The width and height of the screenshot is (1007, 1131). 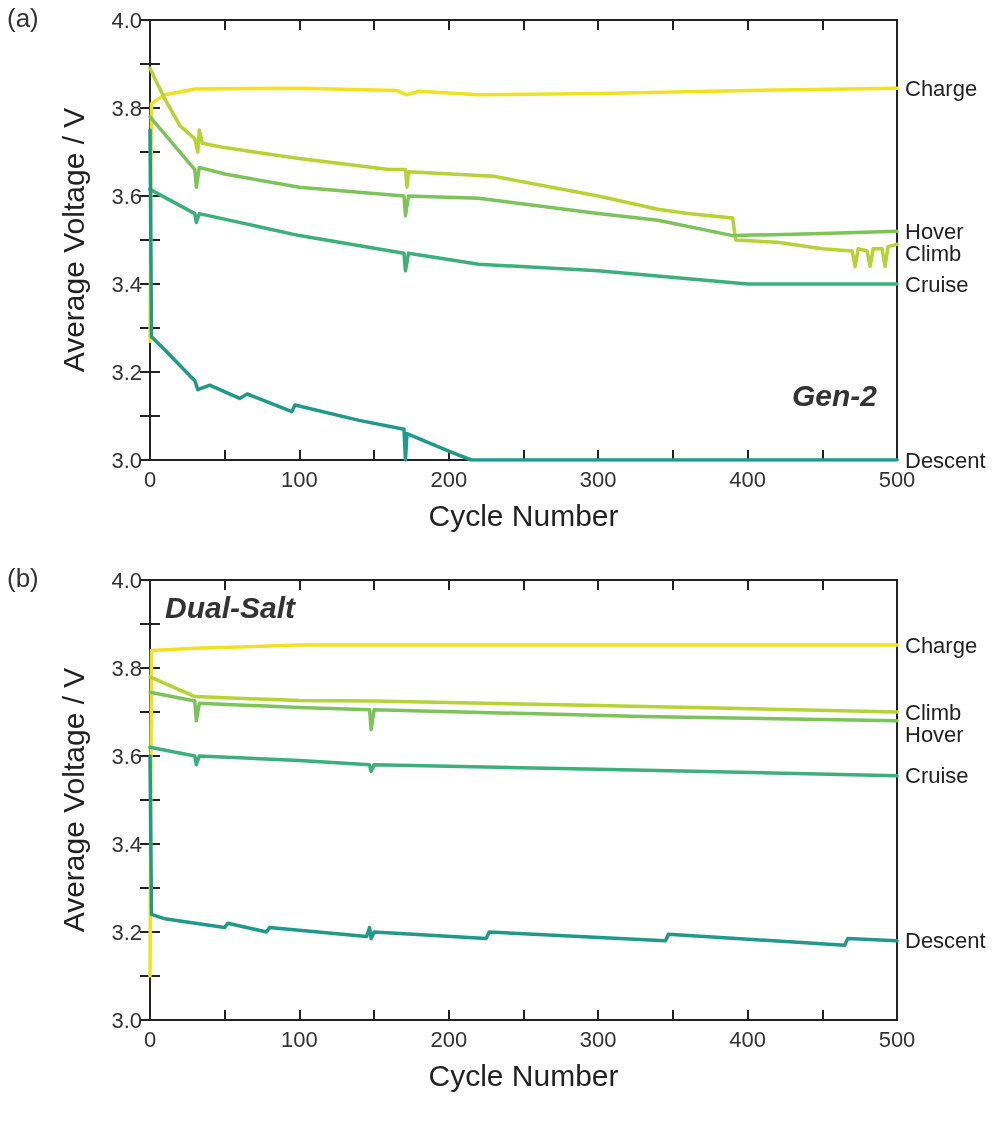 I want to click on annotation: Dual-Salt, so click(x=231, y=607).